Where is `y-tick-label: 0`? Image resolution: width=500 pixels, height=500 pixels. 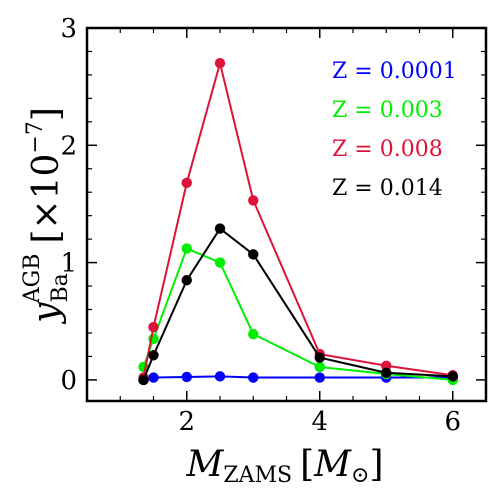
y-tick-label: 0 is located at coordinates (68, 381).